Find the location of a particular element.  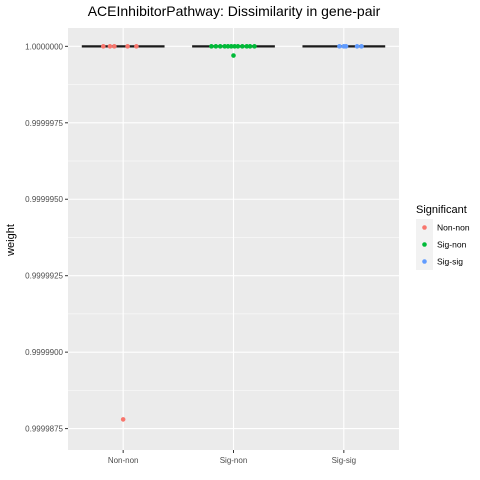

x-tick-label: Sig-non is located at coordinates (234, 460).